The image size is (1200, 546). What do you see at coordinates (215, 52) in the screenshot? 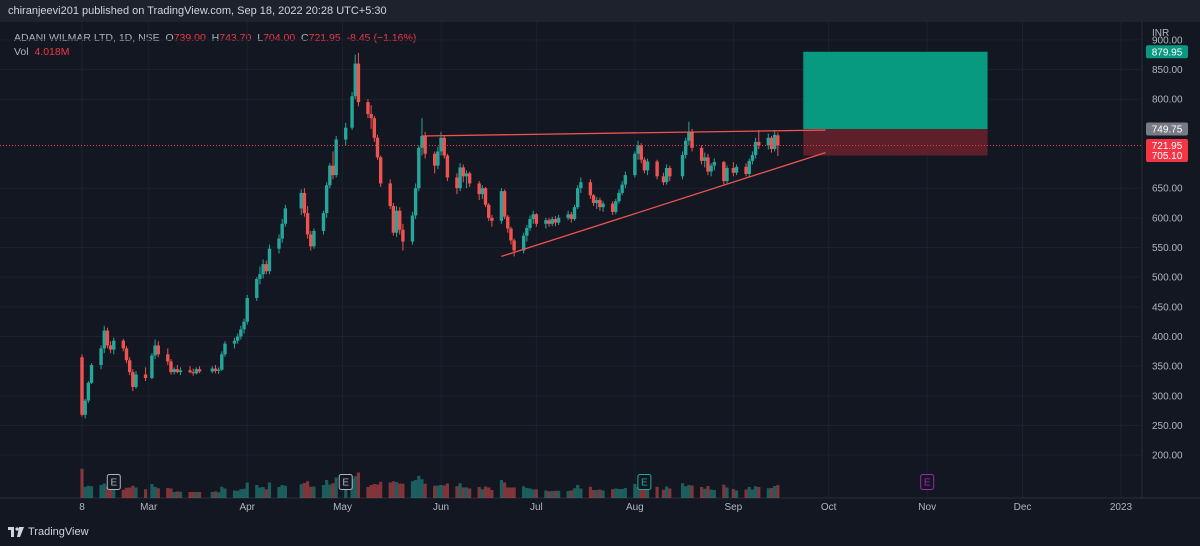
I see `legend-volume-row: Vol 4.018M` at bounding box center [215, 52].